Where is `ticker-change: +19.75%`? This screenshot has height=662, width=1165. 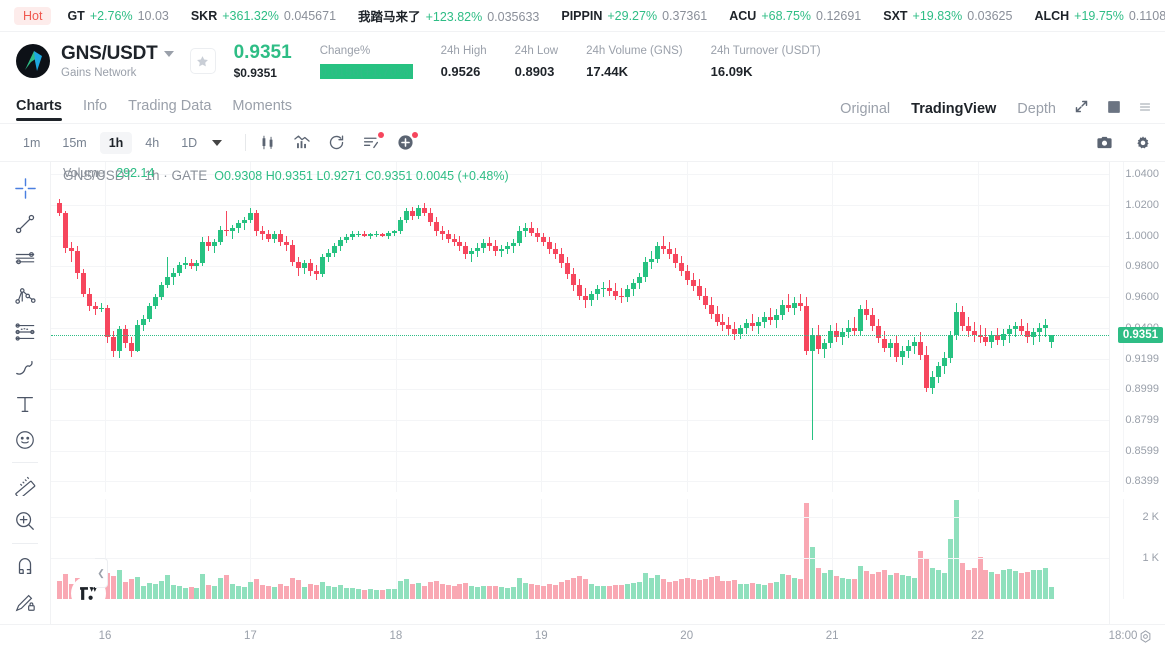 ticker-change: +19.75% is located at coordinates (1099, 15).